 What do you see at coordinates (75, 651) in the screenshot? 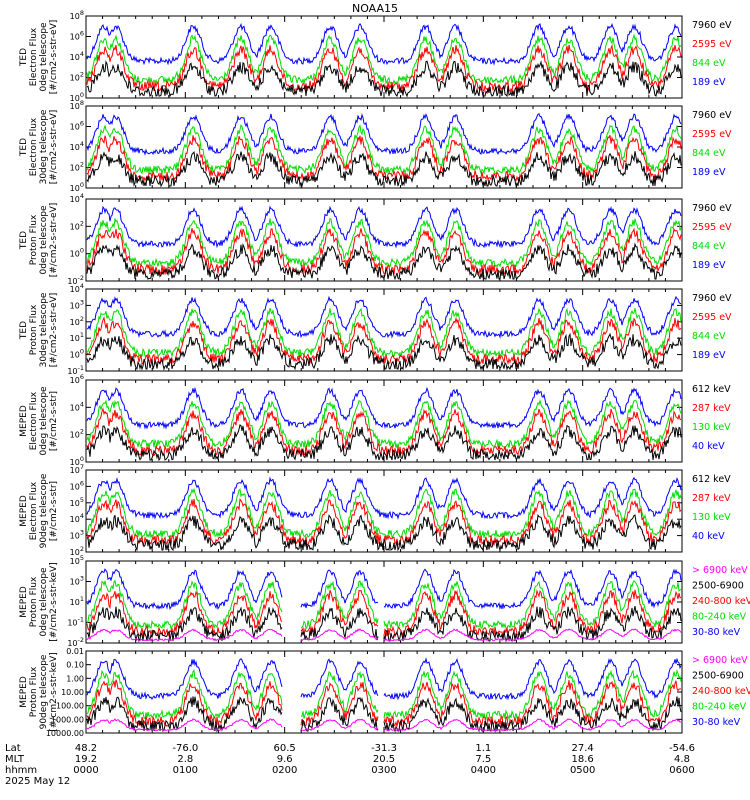
I see `y-tick-label: 0.01` at bounding box center [75, 651].